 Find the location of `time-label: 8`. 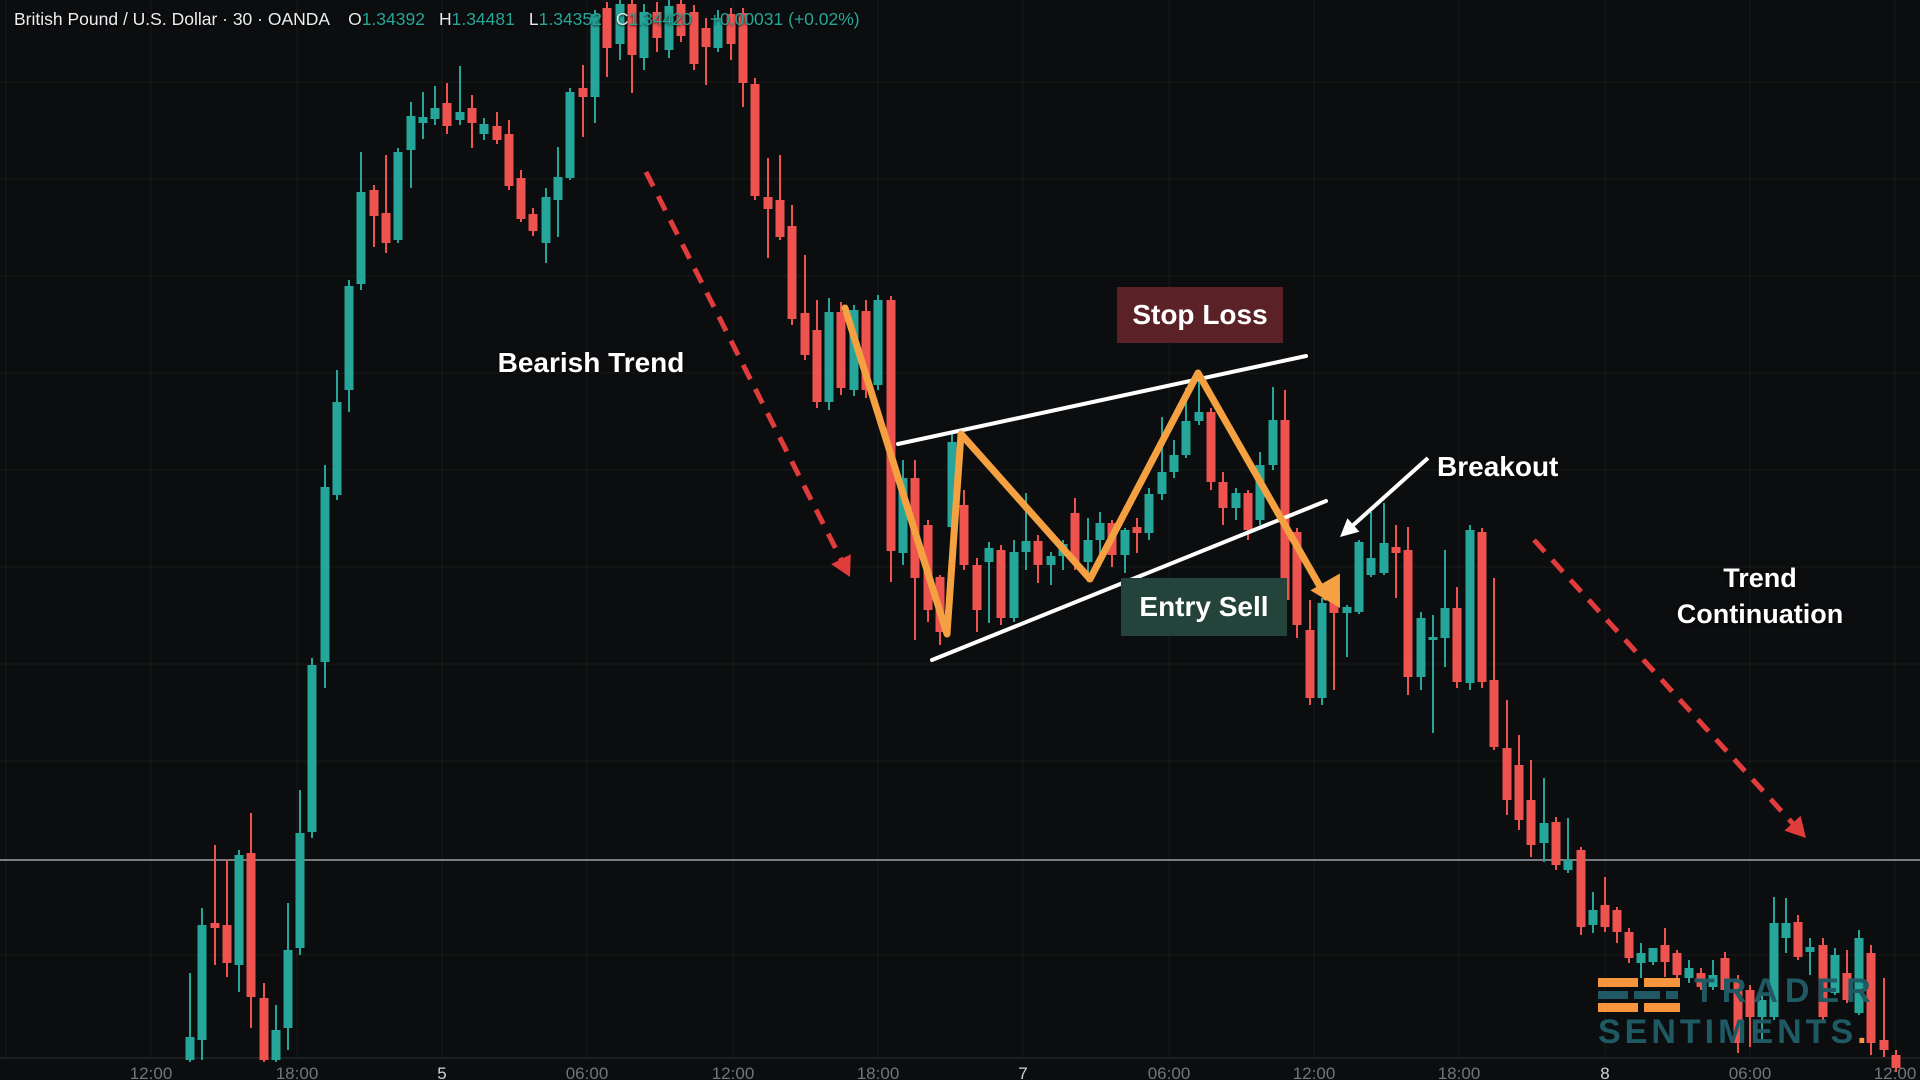

time-label: 8 is located at coordinates (1605, 1072).